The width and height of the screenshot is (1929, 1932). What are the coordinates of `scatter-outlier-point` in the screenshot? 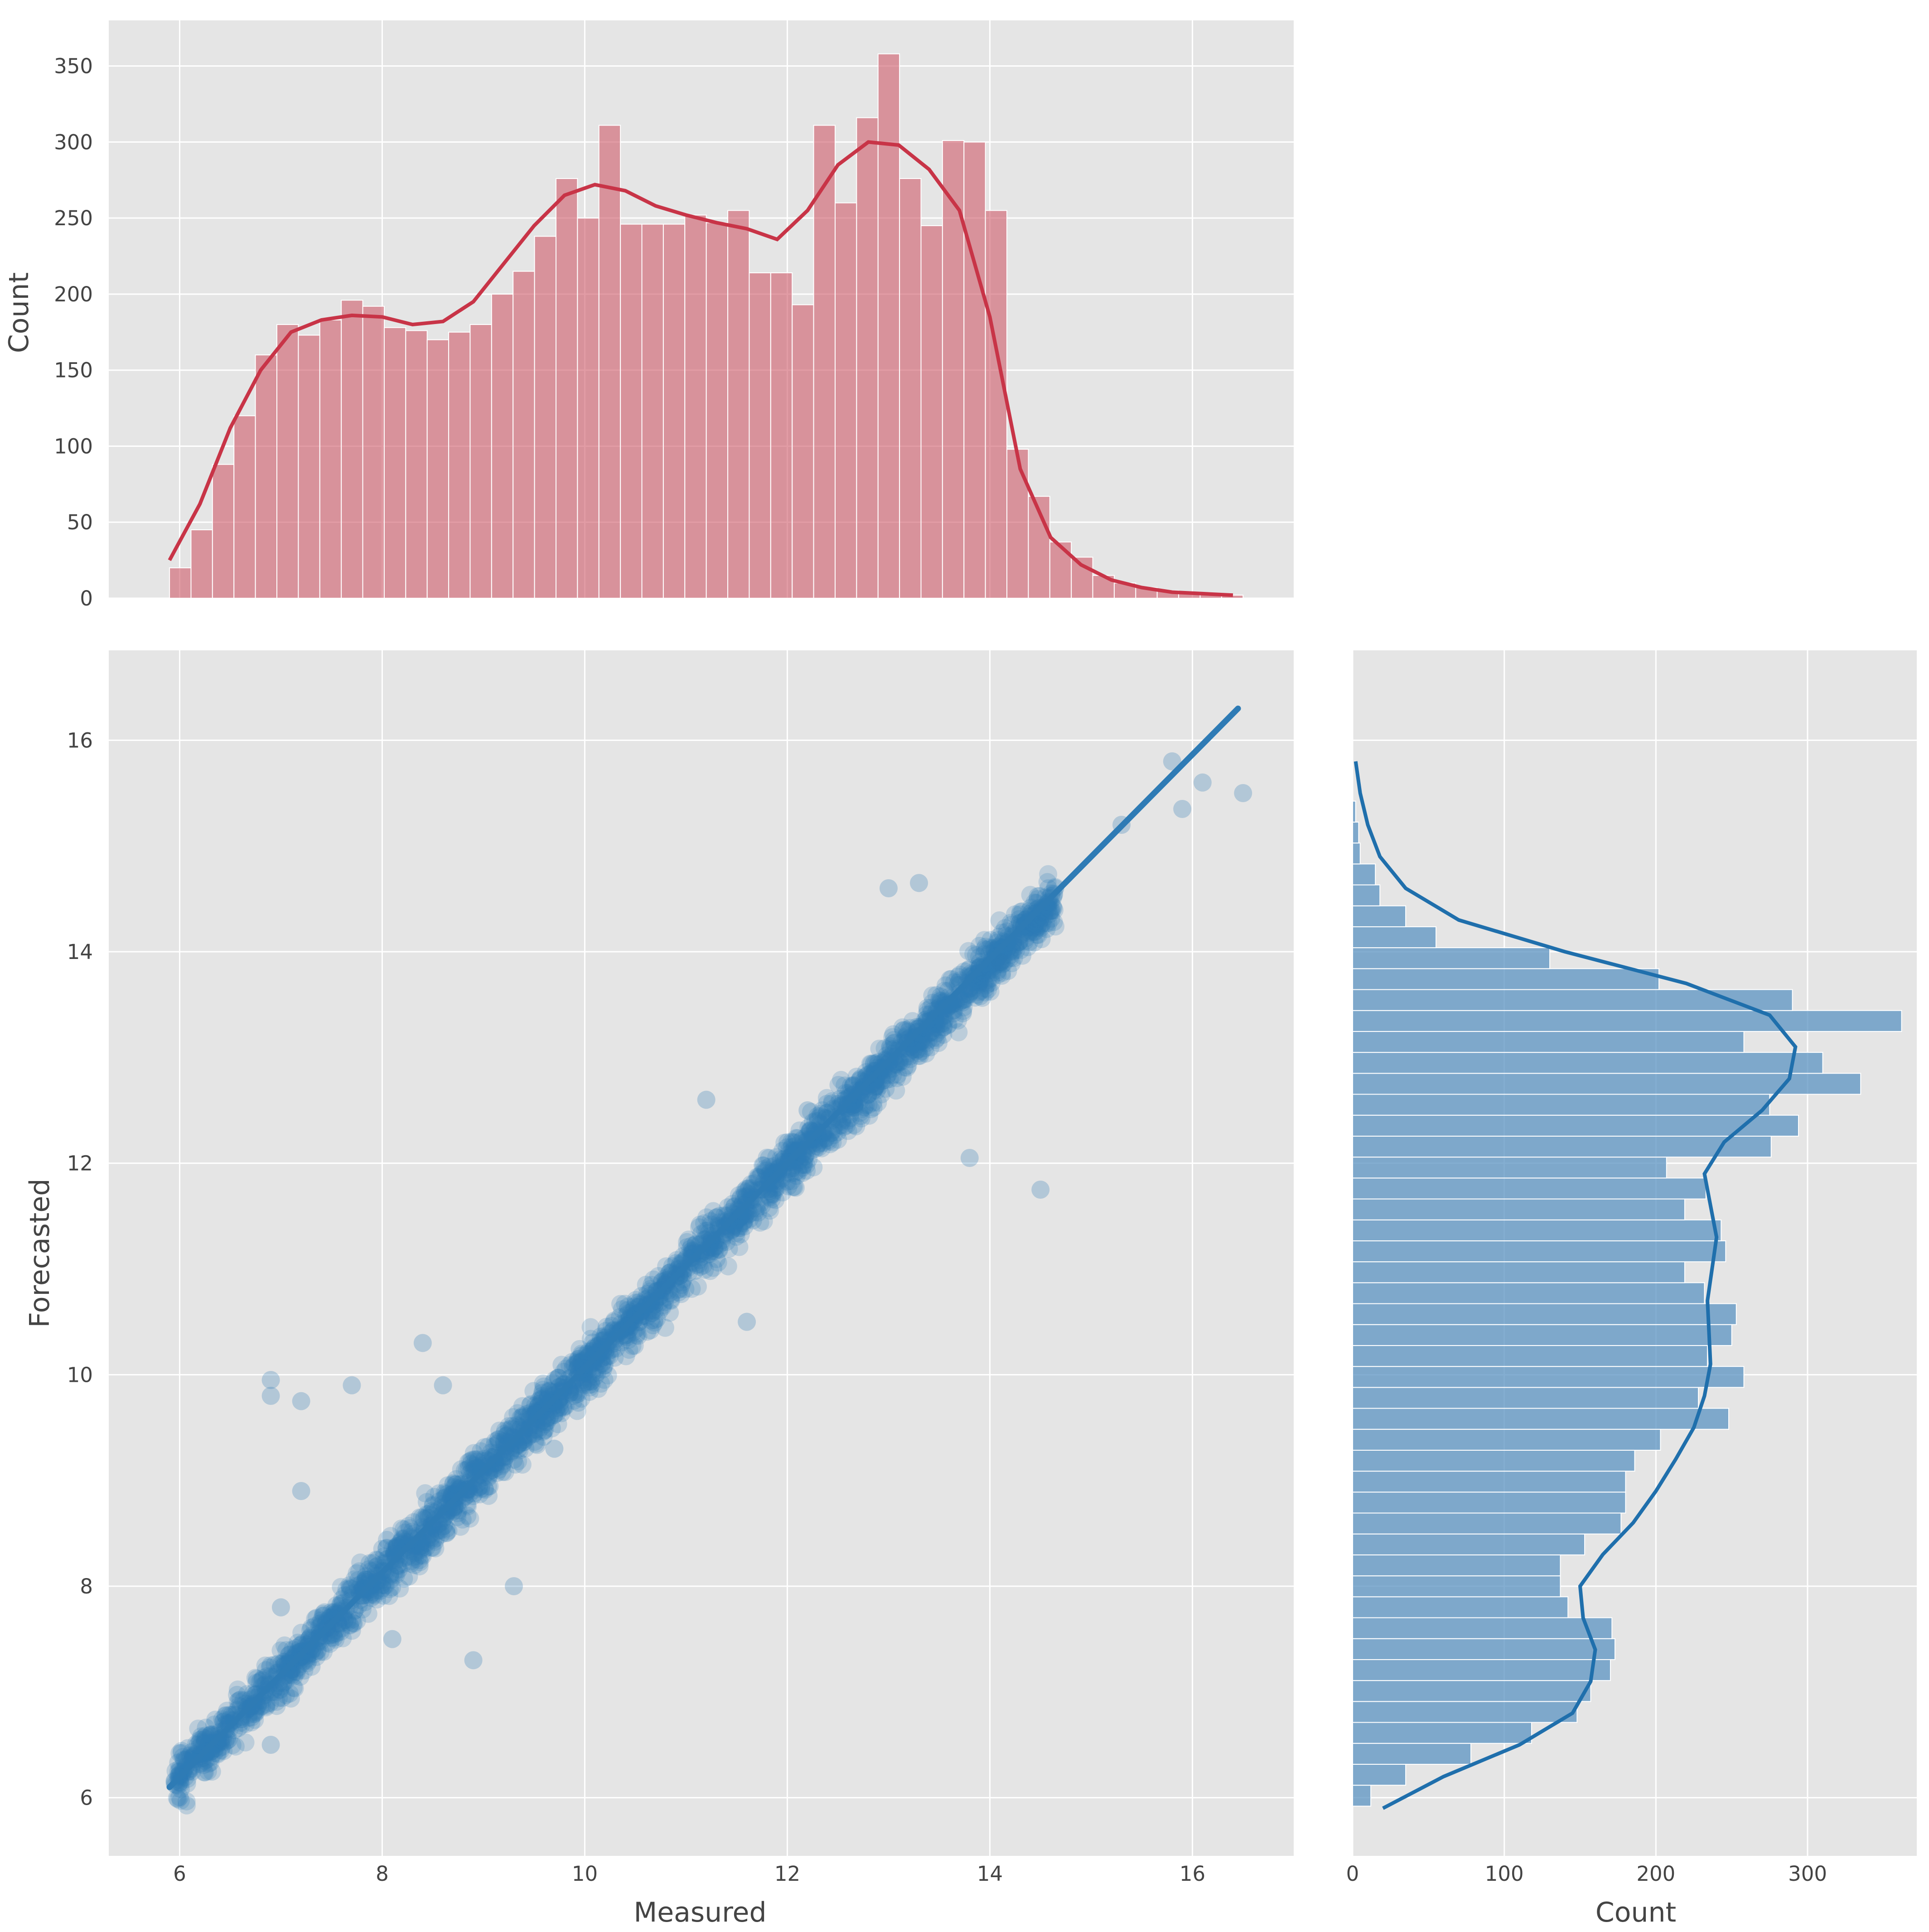 It's located at (706, 1099).